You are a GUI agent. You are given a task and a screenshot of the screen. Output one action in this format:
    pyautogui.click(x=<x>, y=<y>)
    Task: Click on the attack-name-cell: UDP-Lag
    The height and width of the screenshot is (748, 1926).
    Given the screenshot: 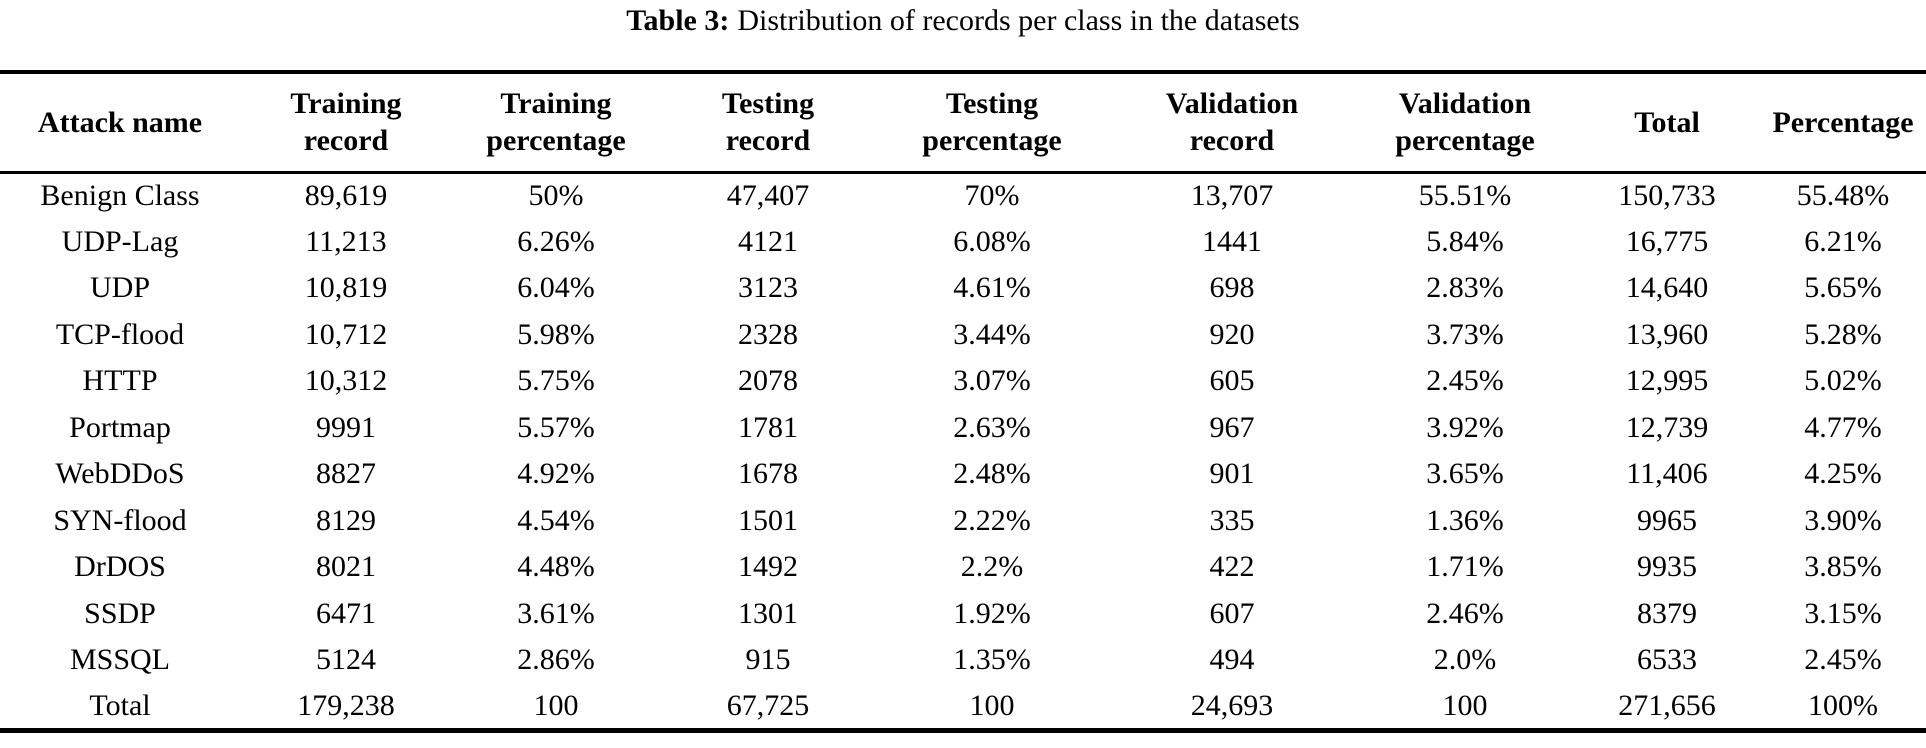 What is the action you would take?
    pyautogui.click(x=120, y=241)
    